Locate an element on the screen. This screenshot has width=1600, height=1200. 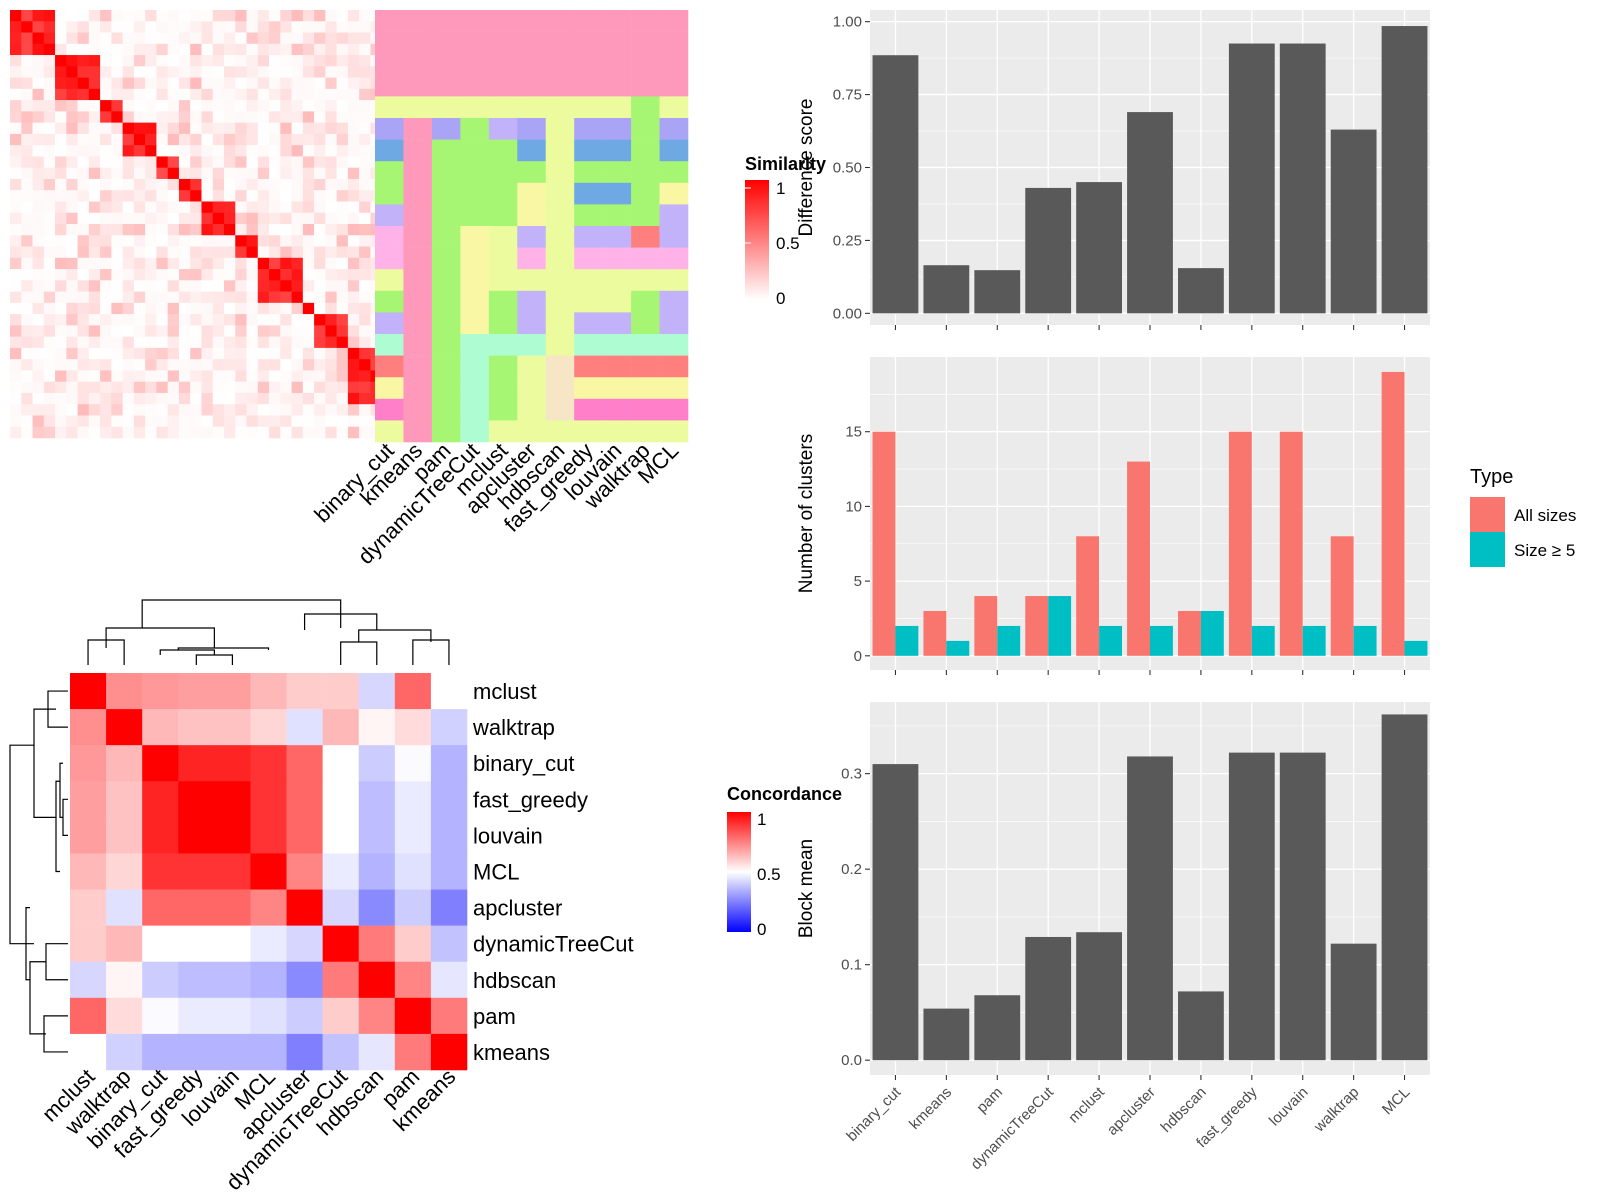
dendrogram-branch is located at coordinates (44, 763).